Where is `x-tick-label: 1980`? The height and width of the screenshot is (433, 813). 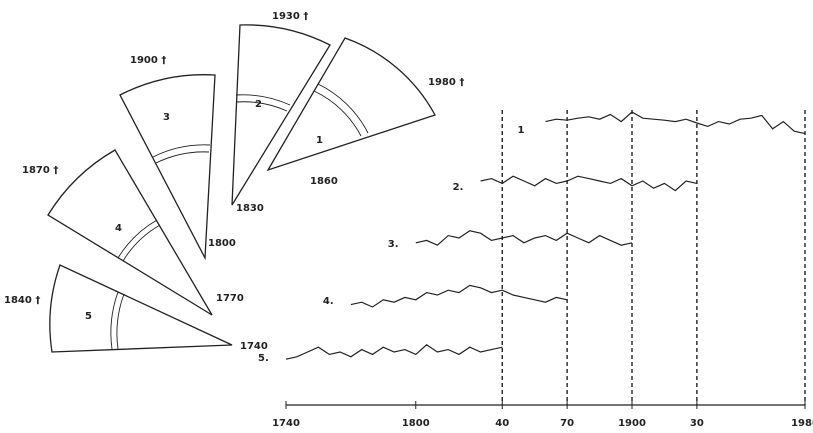 x-tick-label: 1980 is located at coordinates (802, 423).